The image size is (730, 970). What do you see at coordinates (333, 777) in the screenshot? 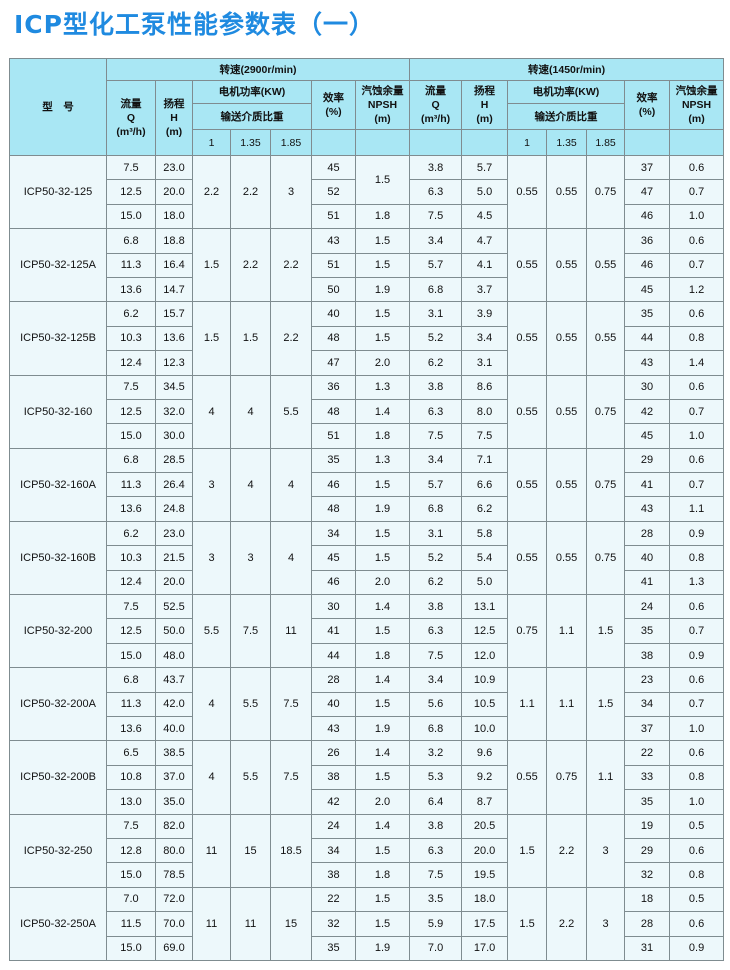
I see `efficiency-cell: 38` at bounding box center [333, 777].